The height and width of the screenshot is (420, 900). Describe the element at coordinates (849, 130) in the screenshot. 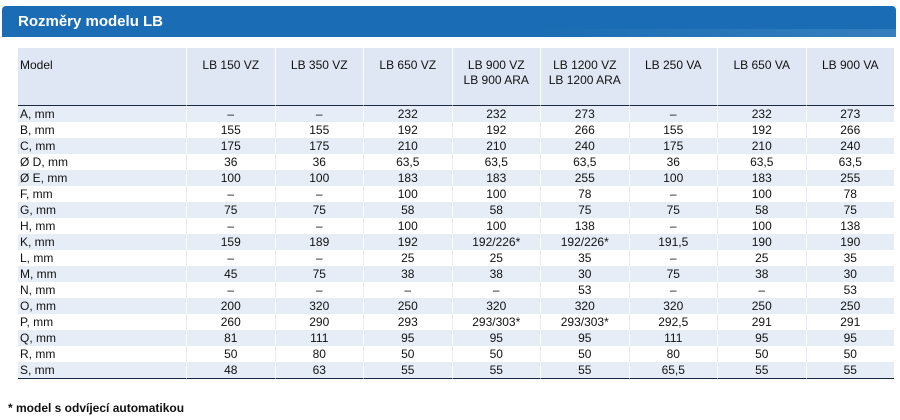

I see `table-cell: 266` at that location.